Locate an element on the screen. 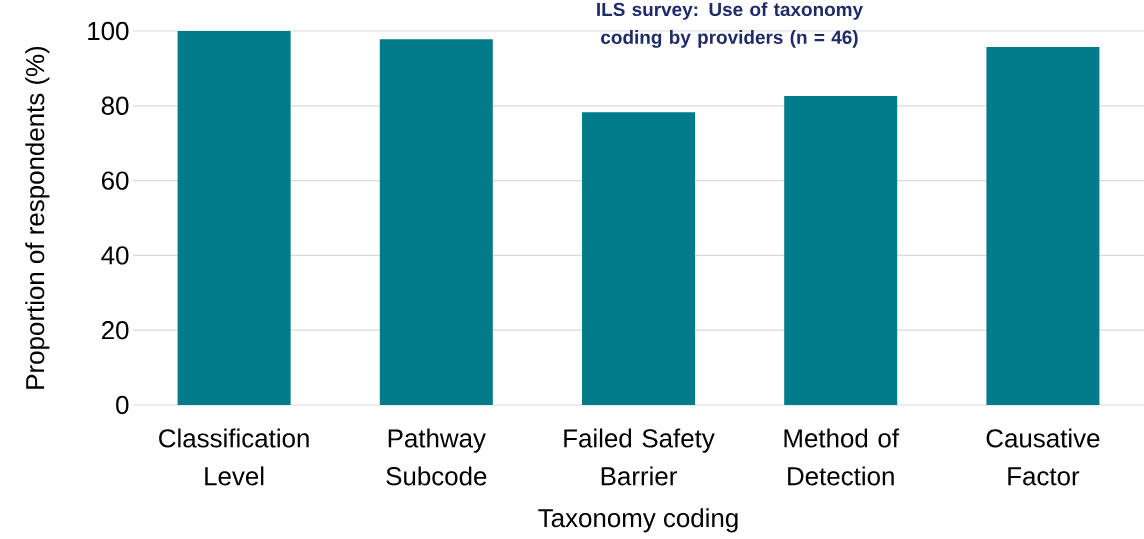 The width and height of the screenshot is (1144, 539). y-tick-label: 40 is located at coordinates (115, 255).